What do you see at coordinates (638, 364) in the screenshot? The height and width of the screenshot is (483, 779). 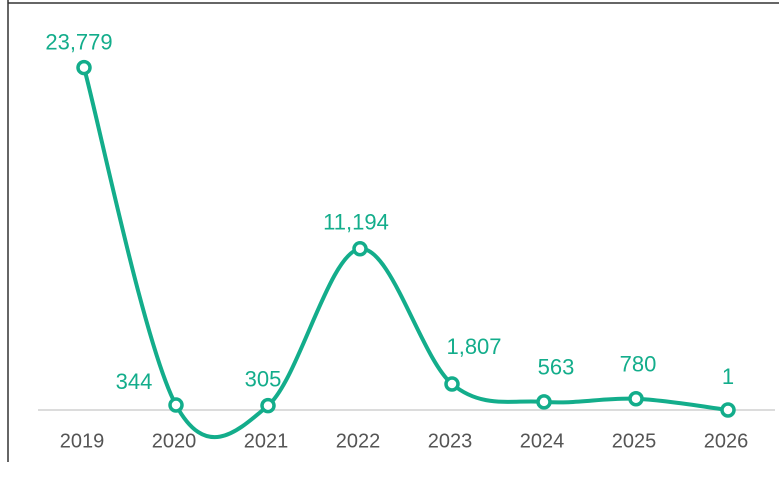 I see `value-label: 780` at bounding box center [638, 364].